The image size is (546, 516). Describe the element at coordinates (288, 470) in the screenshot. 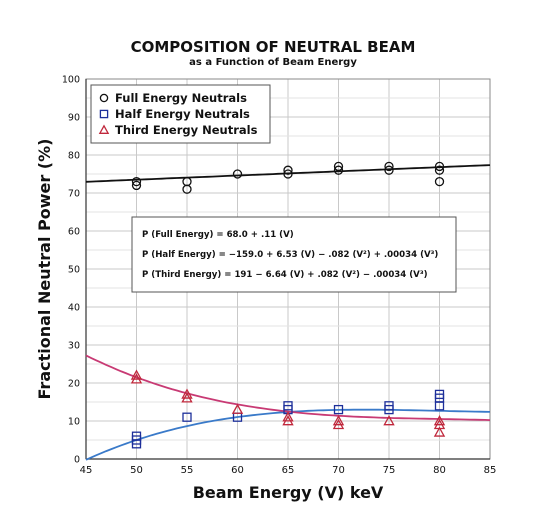

I see `x-tick-label: 65` at that location.